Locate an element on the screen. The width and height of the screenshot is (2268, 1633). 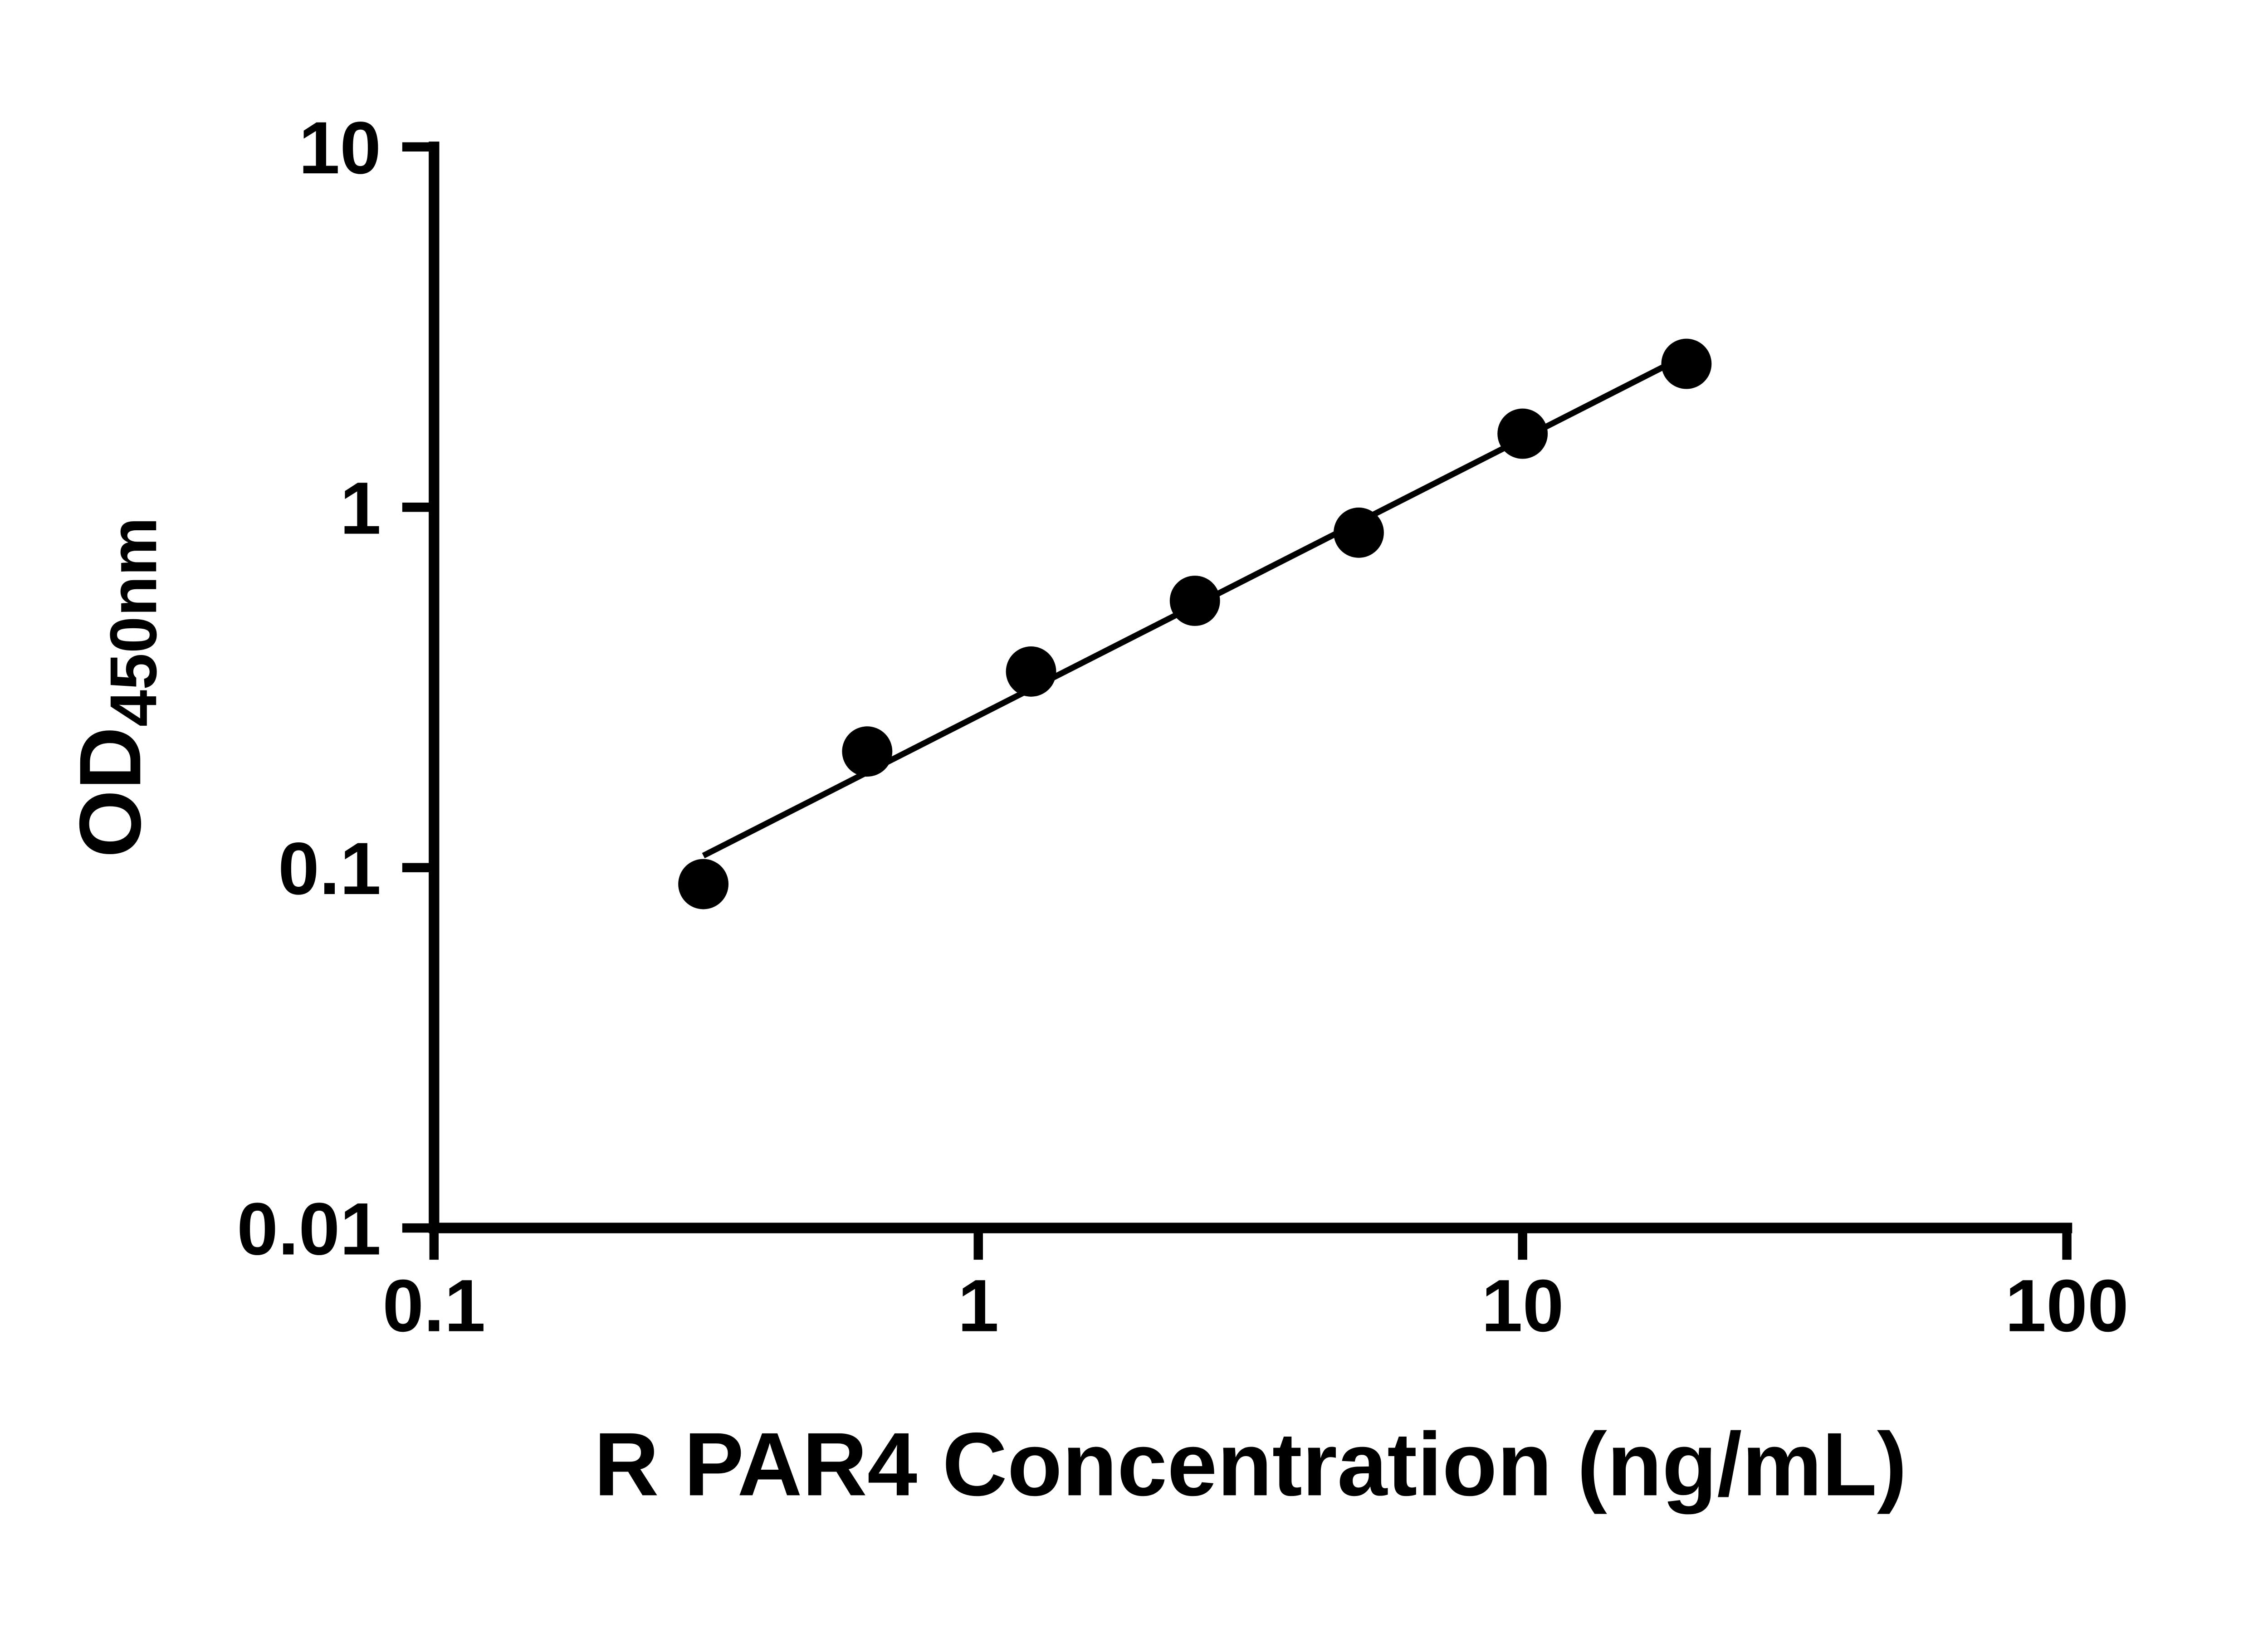
y-axis-tick-label: 1 is located at coordinates (360, 508).